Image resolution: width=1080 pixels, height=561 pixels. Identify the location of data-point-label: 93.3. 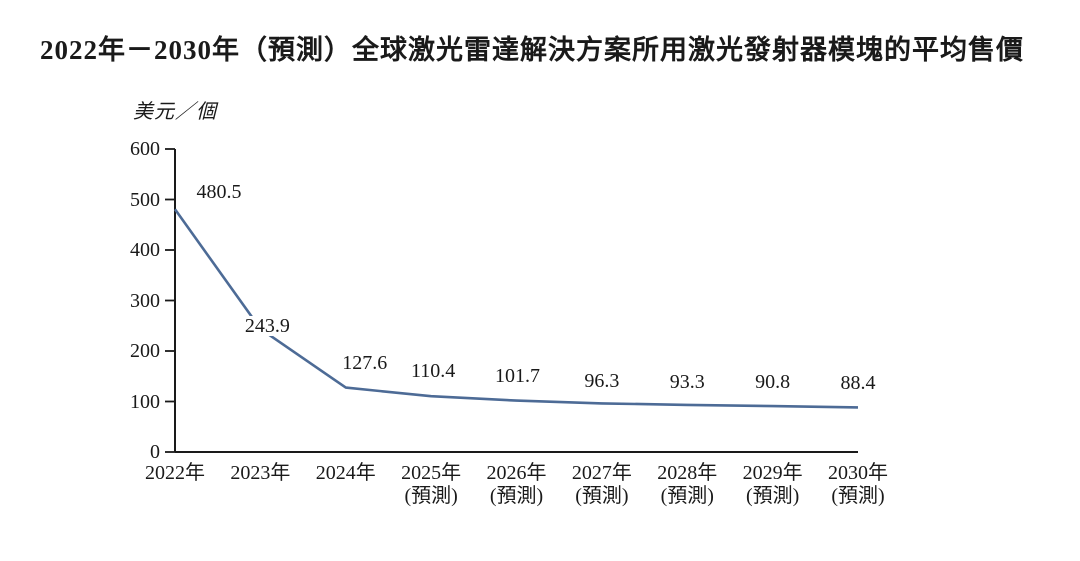
(687, 381).